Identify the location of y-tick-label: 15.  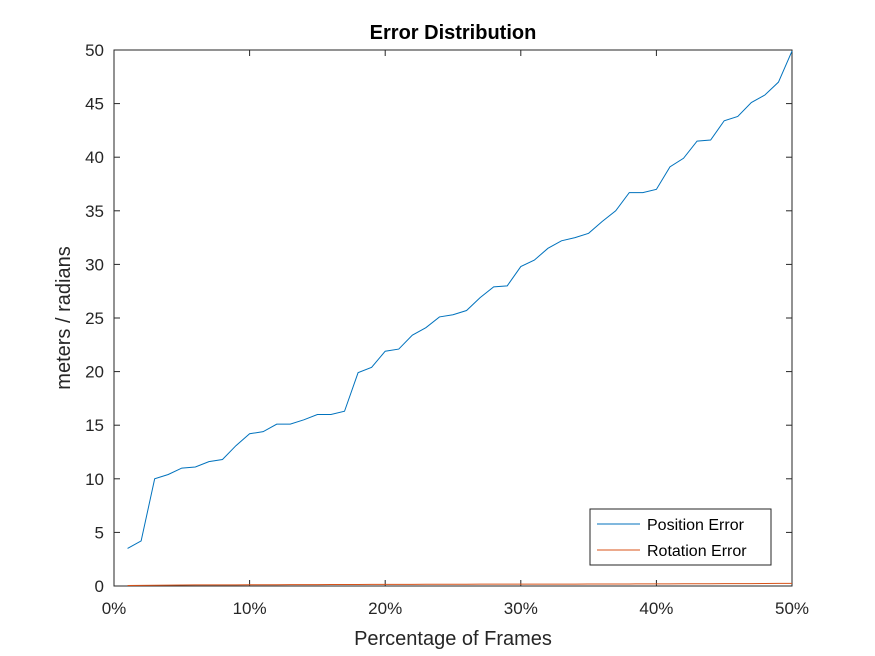
(94, 425).